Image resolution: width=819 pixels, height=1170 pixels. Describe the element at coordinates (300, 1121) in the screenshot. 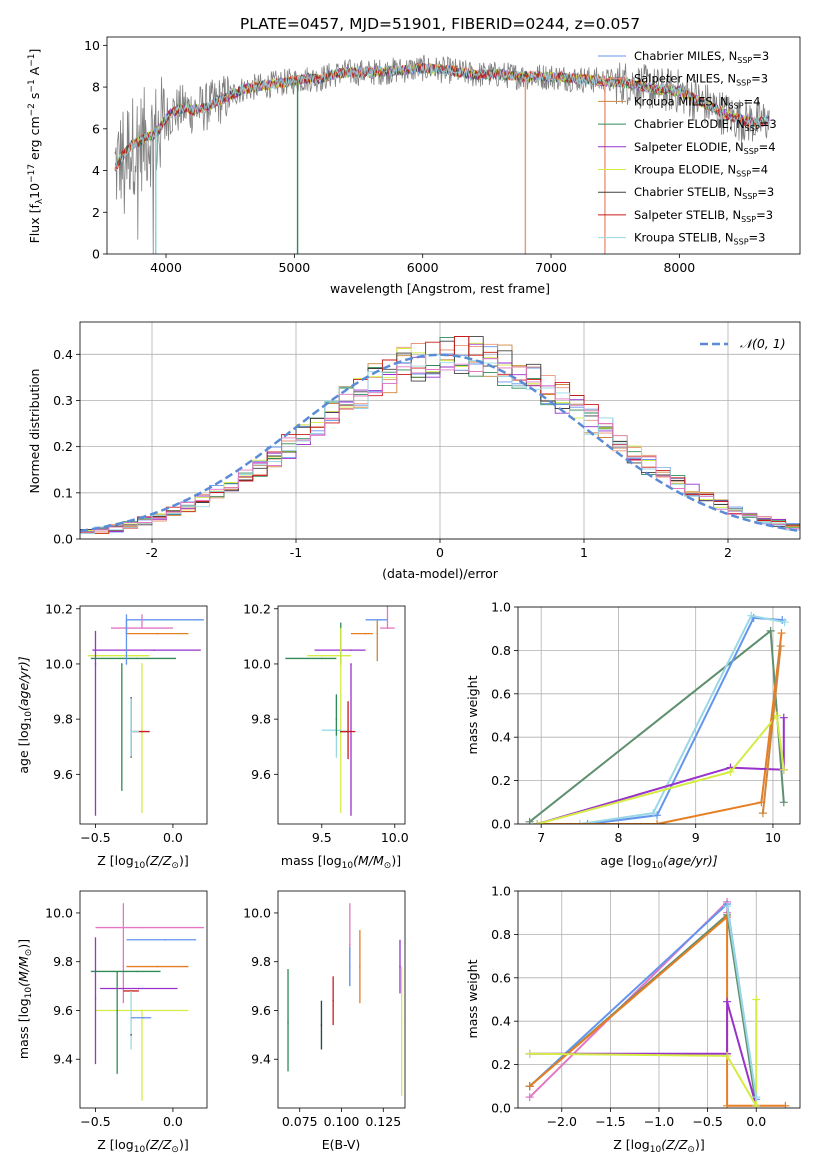

I see `x-tick-label: 0.075` at that location.